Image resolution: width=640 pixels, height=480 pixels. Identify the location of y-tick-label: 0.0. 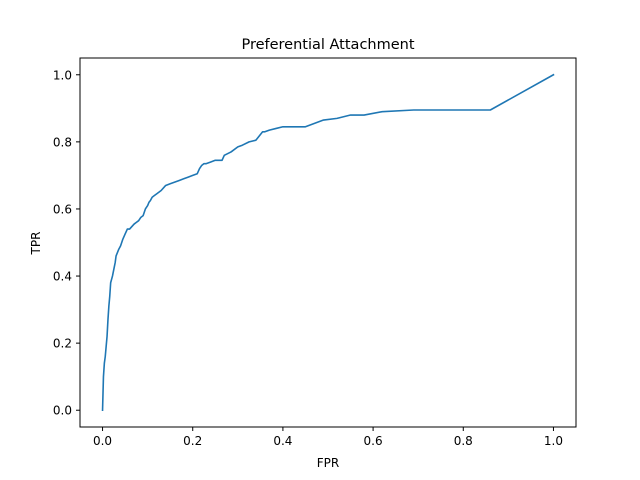
(62, 411).